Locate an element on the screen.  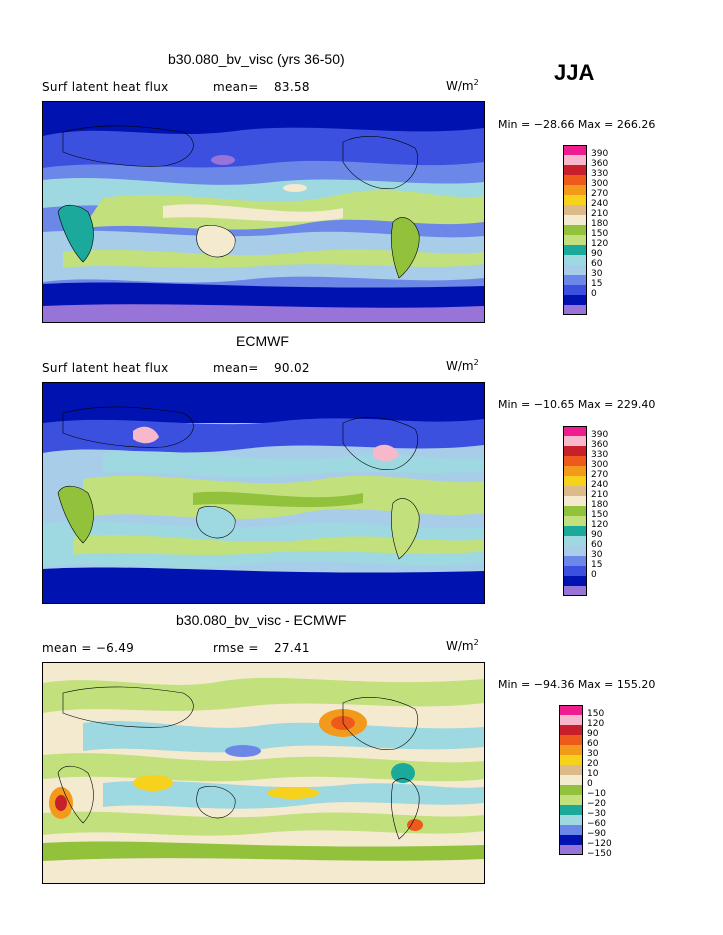
colorbar-tick-label: −30 is located at coordinates (596, 814).